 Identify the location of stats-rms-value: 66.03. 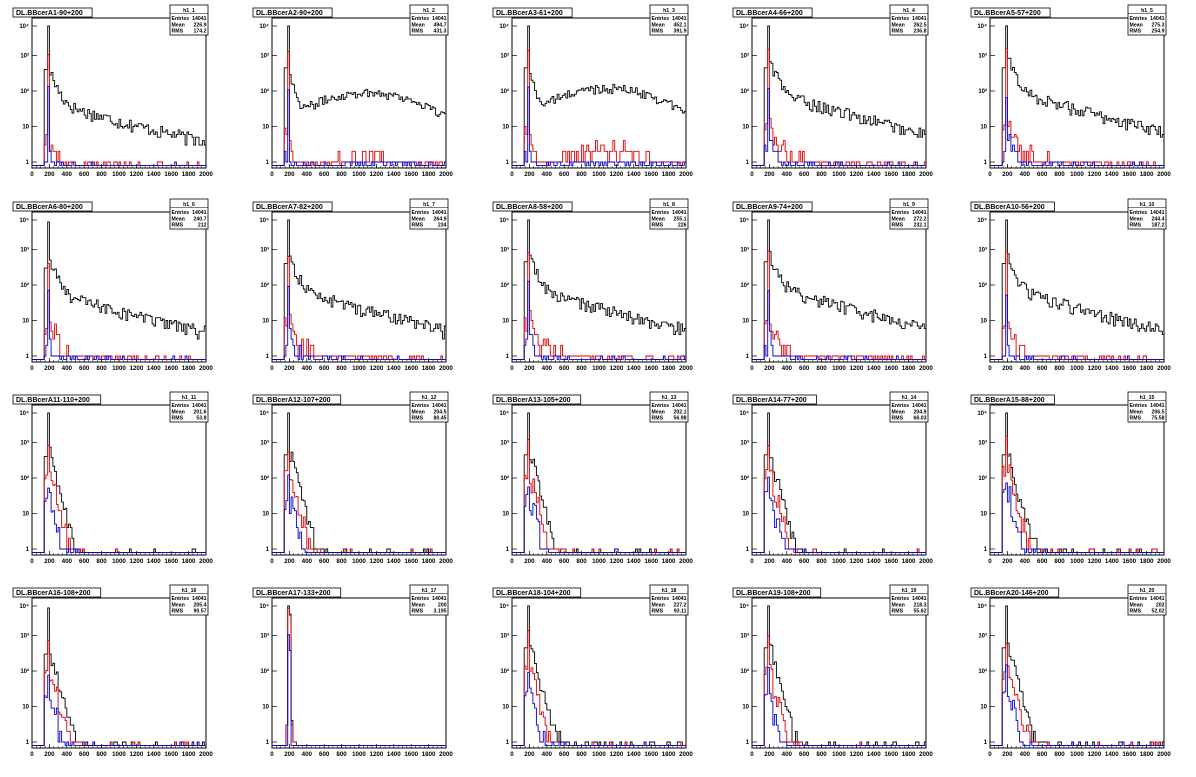
(920, 419).